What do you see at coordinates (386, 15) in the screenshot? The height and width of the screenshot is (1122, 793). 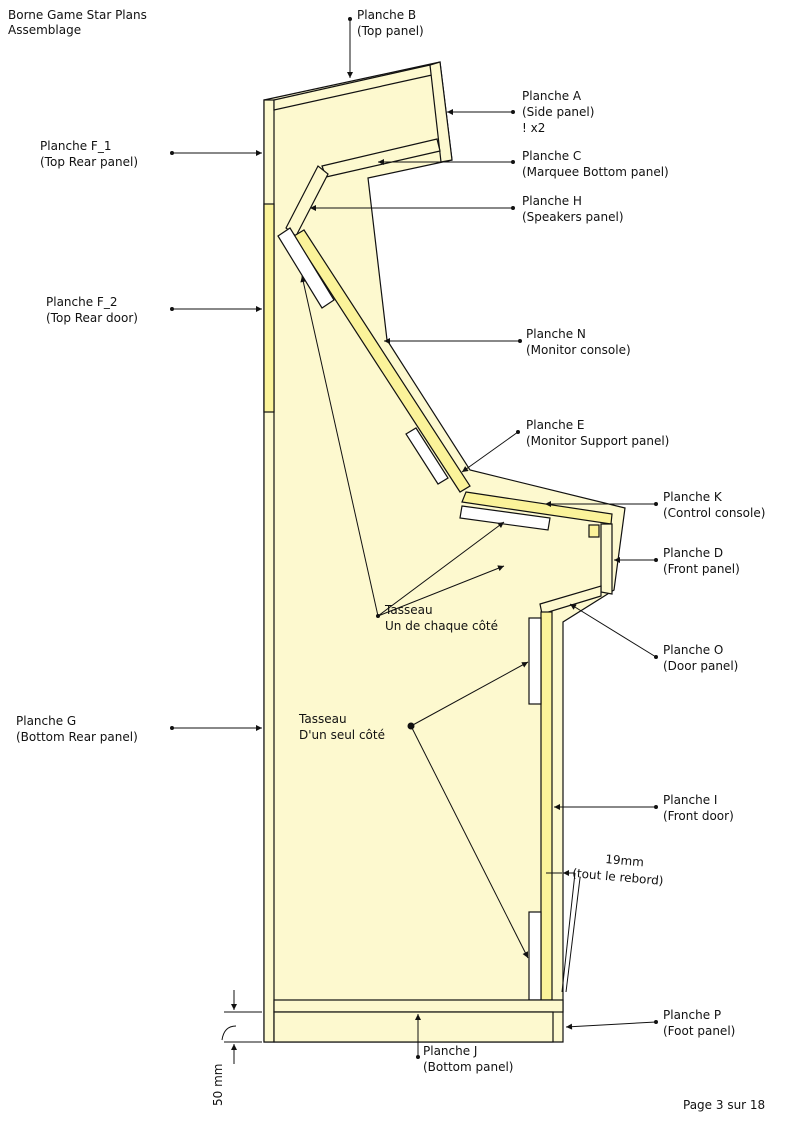 I see `svg-text: Planche B` at bounding box center [386, 15].